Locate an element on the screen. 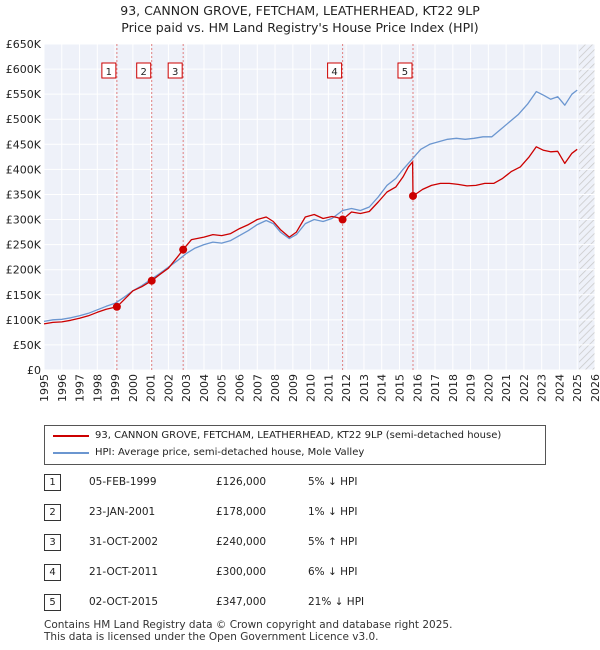 The width and height of the screenshot is (600, 650). x-tick-label: 2001 is located at coordinates (151, 388).